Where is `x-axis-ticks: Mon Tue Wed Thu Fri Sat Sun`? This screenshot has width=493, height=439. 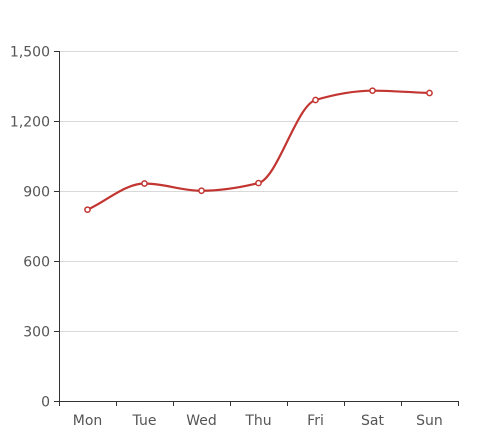
x-axis-ticks: Mon Tue Wed Thu Fri Sat Sun is located at coordinates (259, 415).